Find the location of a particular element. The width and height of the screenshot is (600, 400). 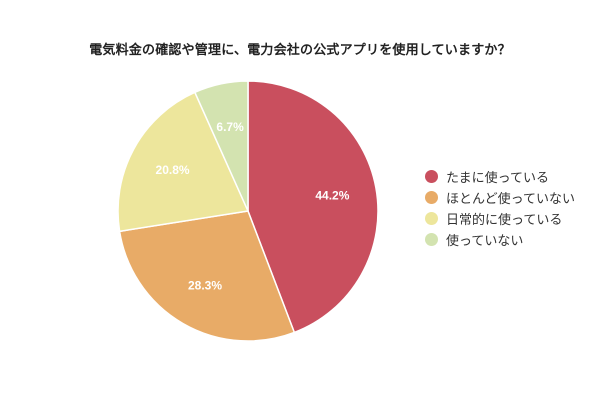

legend-item: たまに使っている is located at coordinates (500, 176).